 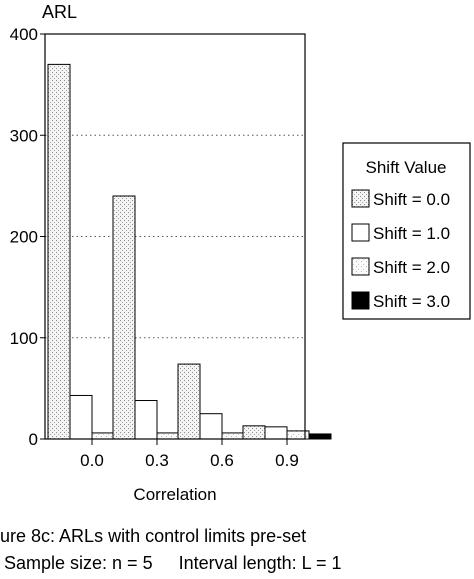 What do you see at coordinates (103, 436) in the screenshot?
I see `bar-shift-2-0-0.0` at bounding box center [103, 436].